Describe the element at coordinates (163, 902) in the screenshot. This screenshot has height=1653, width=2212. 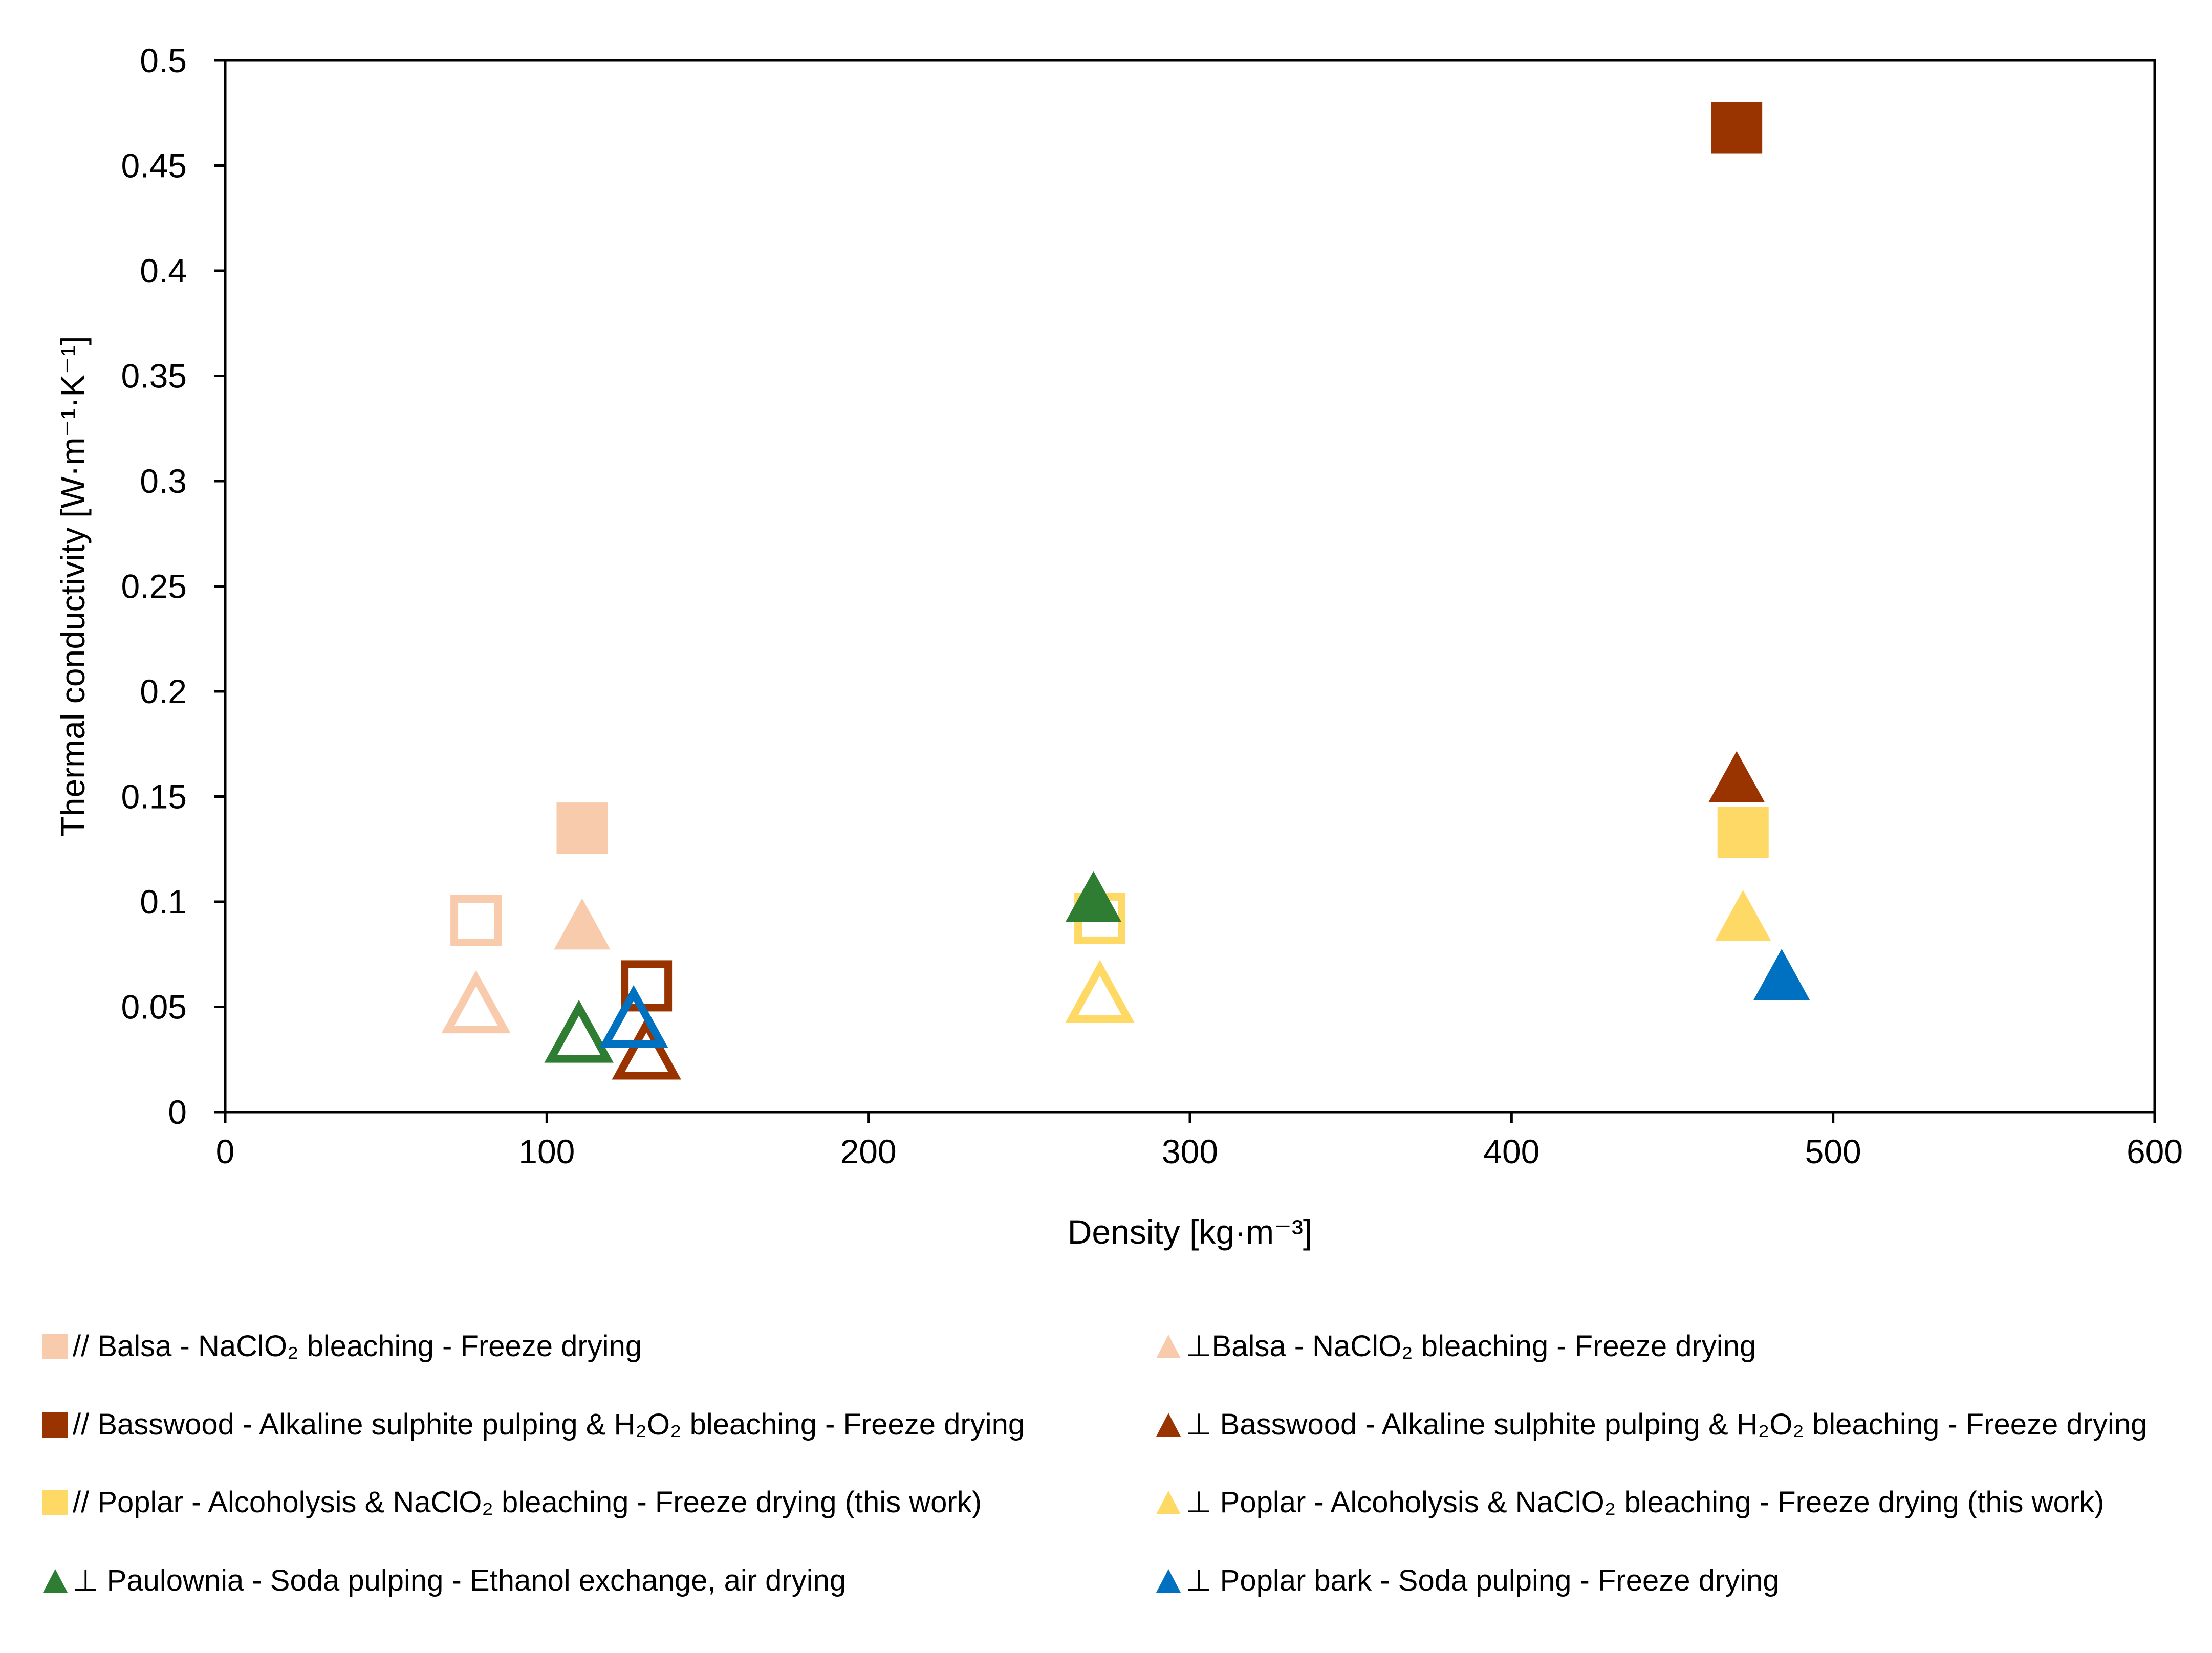
I see `y-tick-label: 0.1` at that location.